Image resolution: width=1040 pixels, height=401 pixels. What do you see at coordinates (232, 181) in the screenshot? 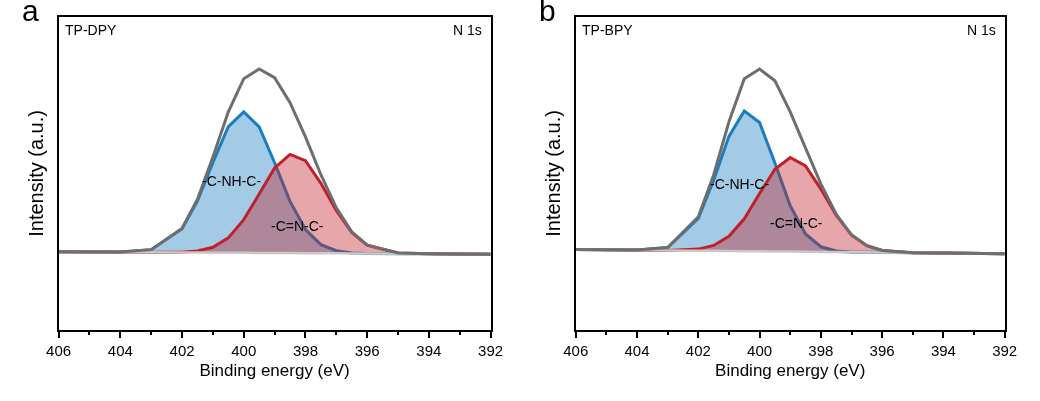
I see `annotation: -C-NH-C-` at bounding box center [232, 181].